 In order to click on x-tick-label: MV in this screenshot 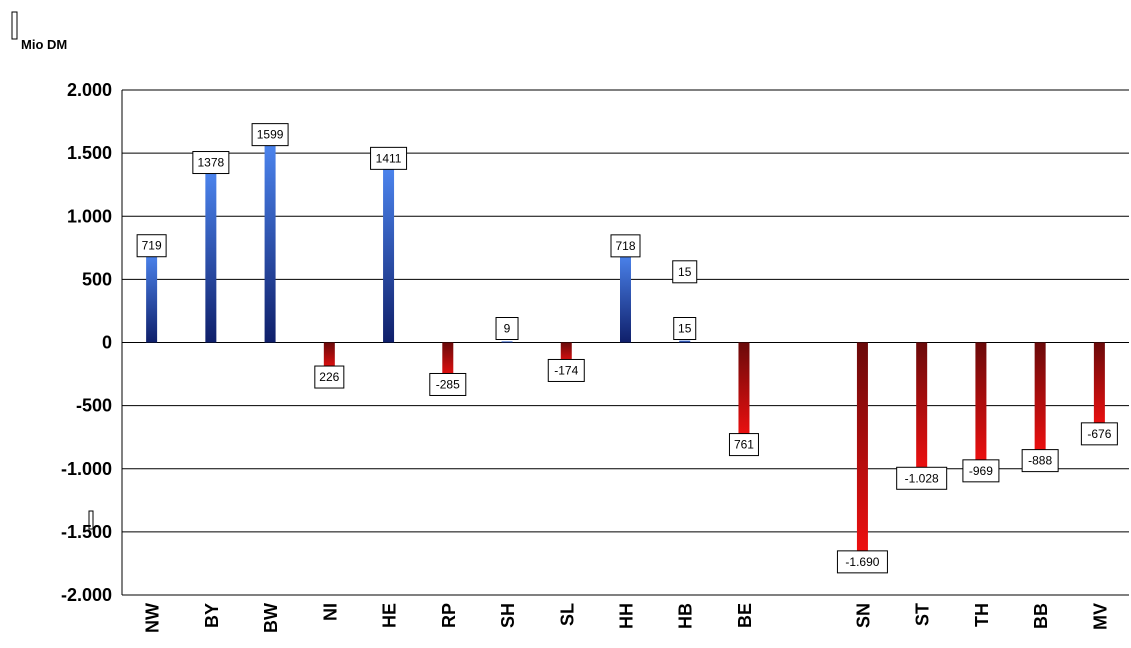, I will do `click(1100, 616)`.